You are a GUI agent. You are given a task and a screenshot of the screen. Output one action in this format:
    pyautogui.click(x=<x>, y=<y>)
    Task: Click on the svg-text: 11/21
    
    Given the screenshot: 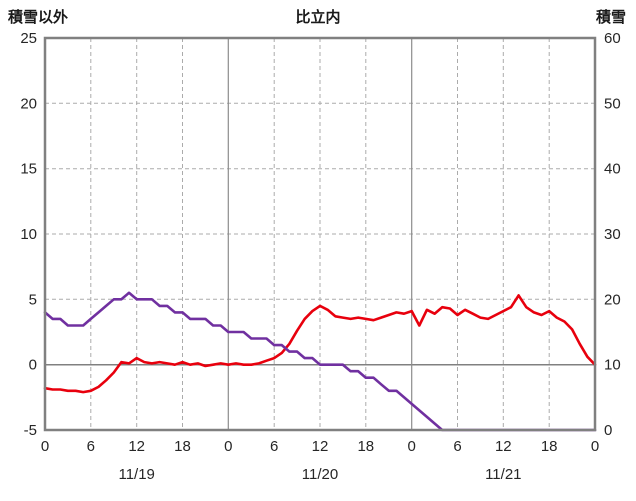 What is the action you would take?
    pyautogui.click(x=503, y=474)
    